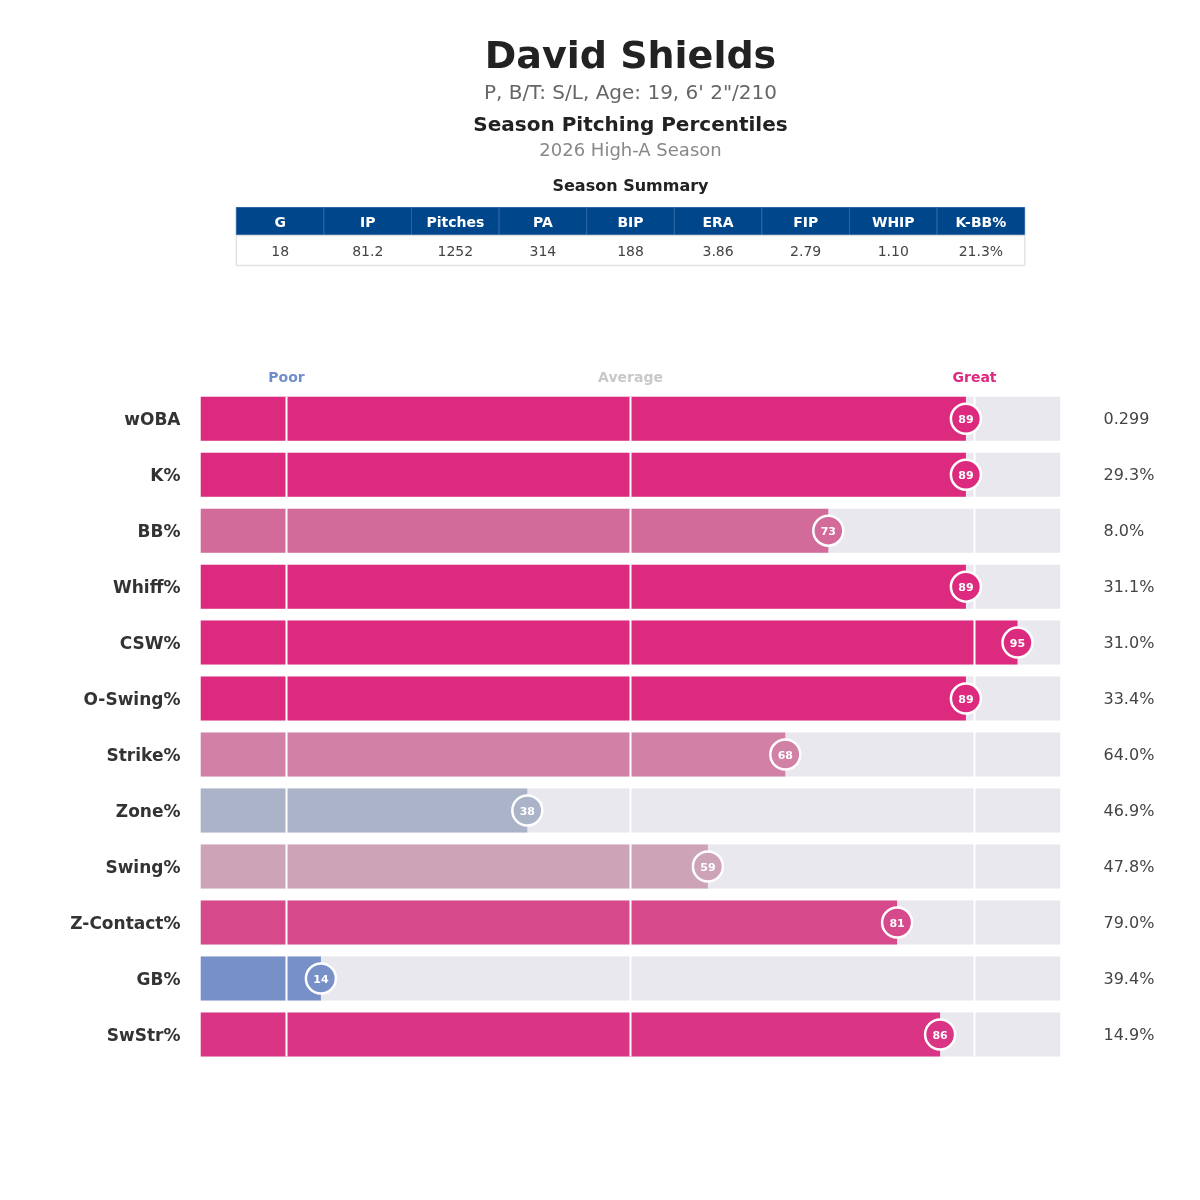 The width and height of the screenshot is (1200, 1200). What do you see at coordinates (718, 250) in the screenshot?
I see `data-label: 3.86` at bounding box center [718, 250].